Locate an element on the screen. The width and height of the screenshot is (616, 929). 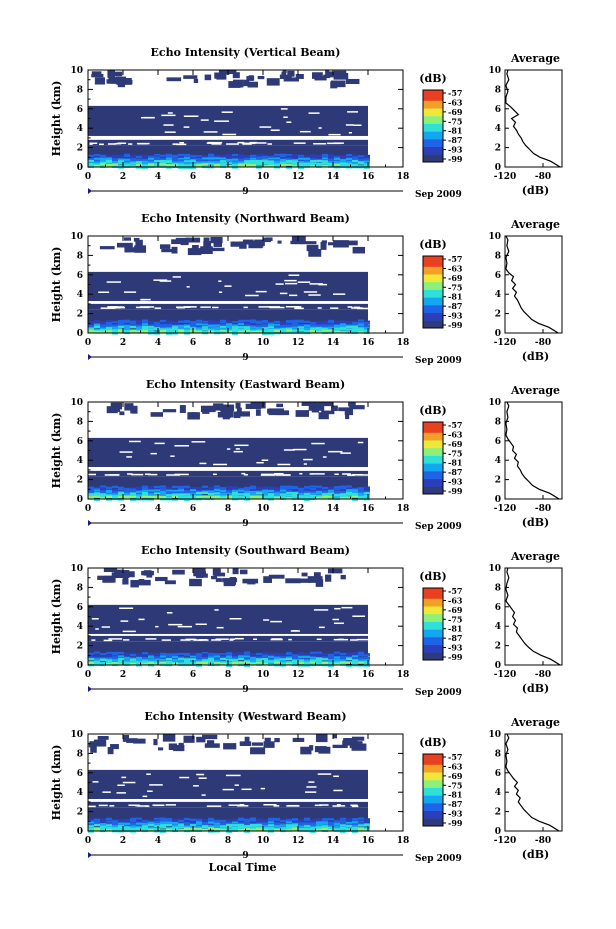
x-tick-label: 10 is located at coordinates (263, 177).